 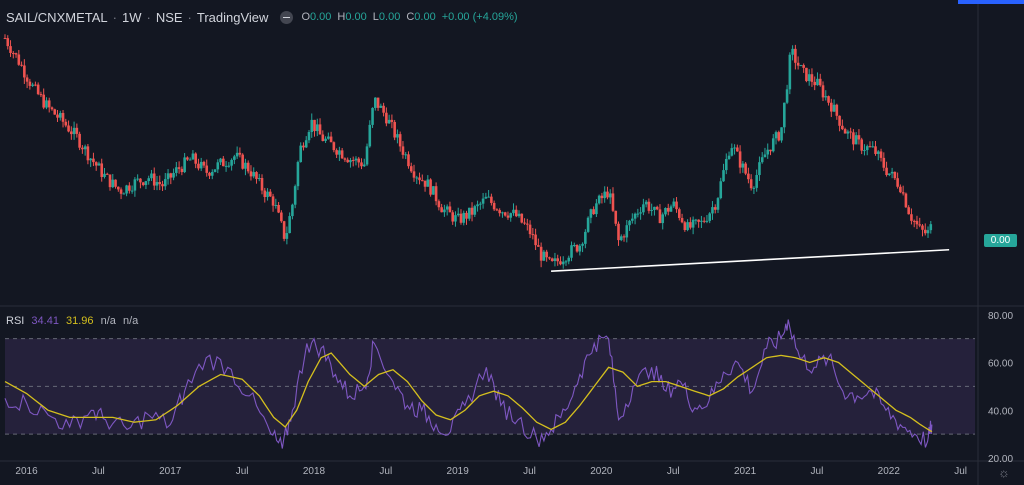 What do you see at coordinates (169, 17) in the screenshot?
I see `exchange-label: NSE` at bounding box center [169, 17].